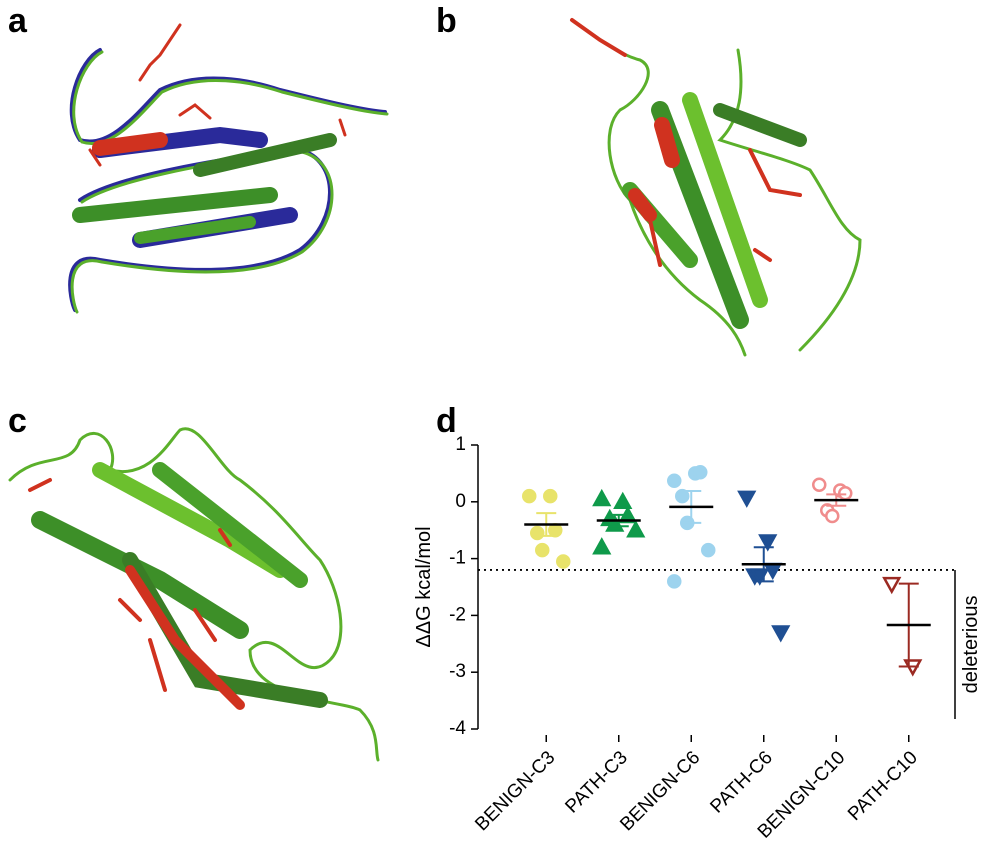 Image resolution: width=986 pixels, height=867 pixels. I want to click on panel-label: d, so click(446, 421).